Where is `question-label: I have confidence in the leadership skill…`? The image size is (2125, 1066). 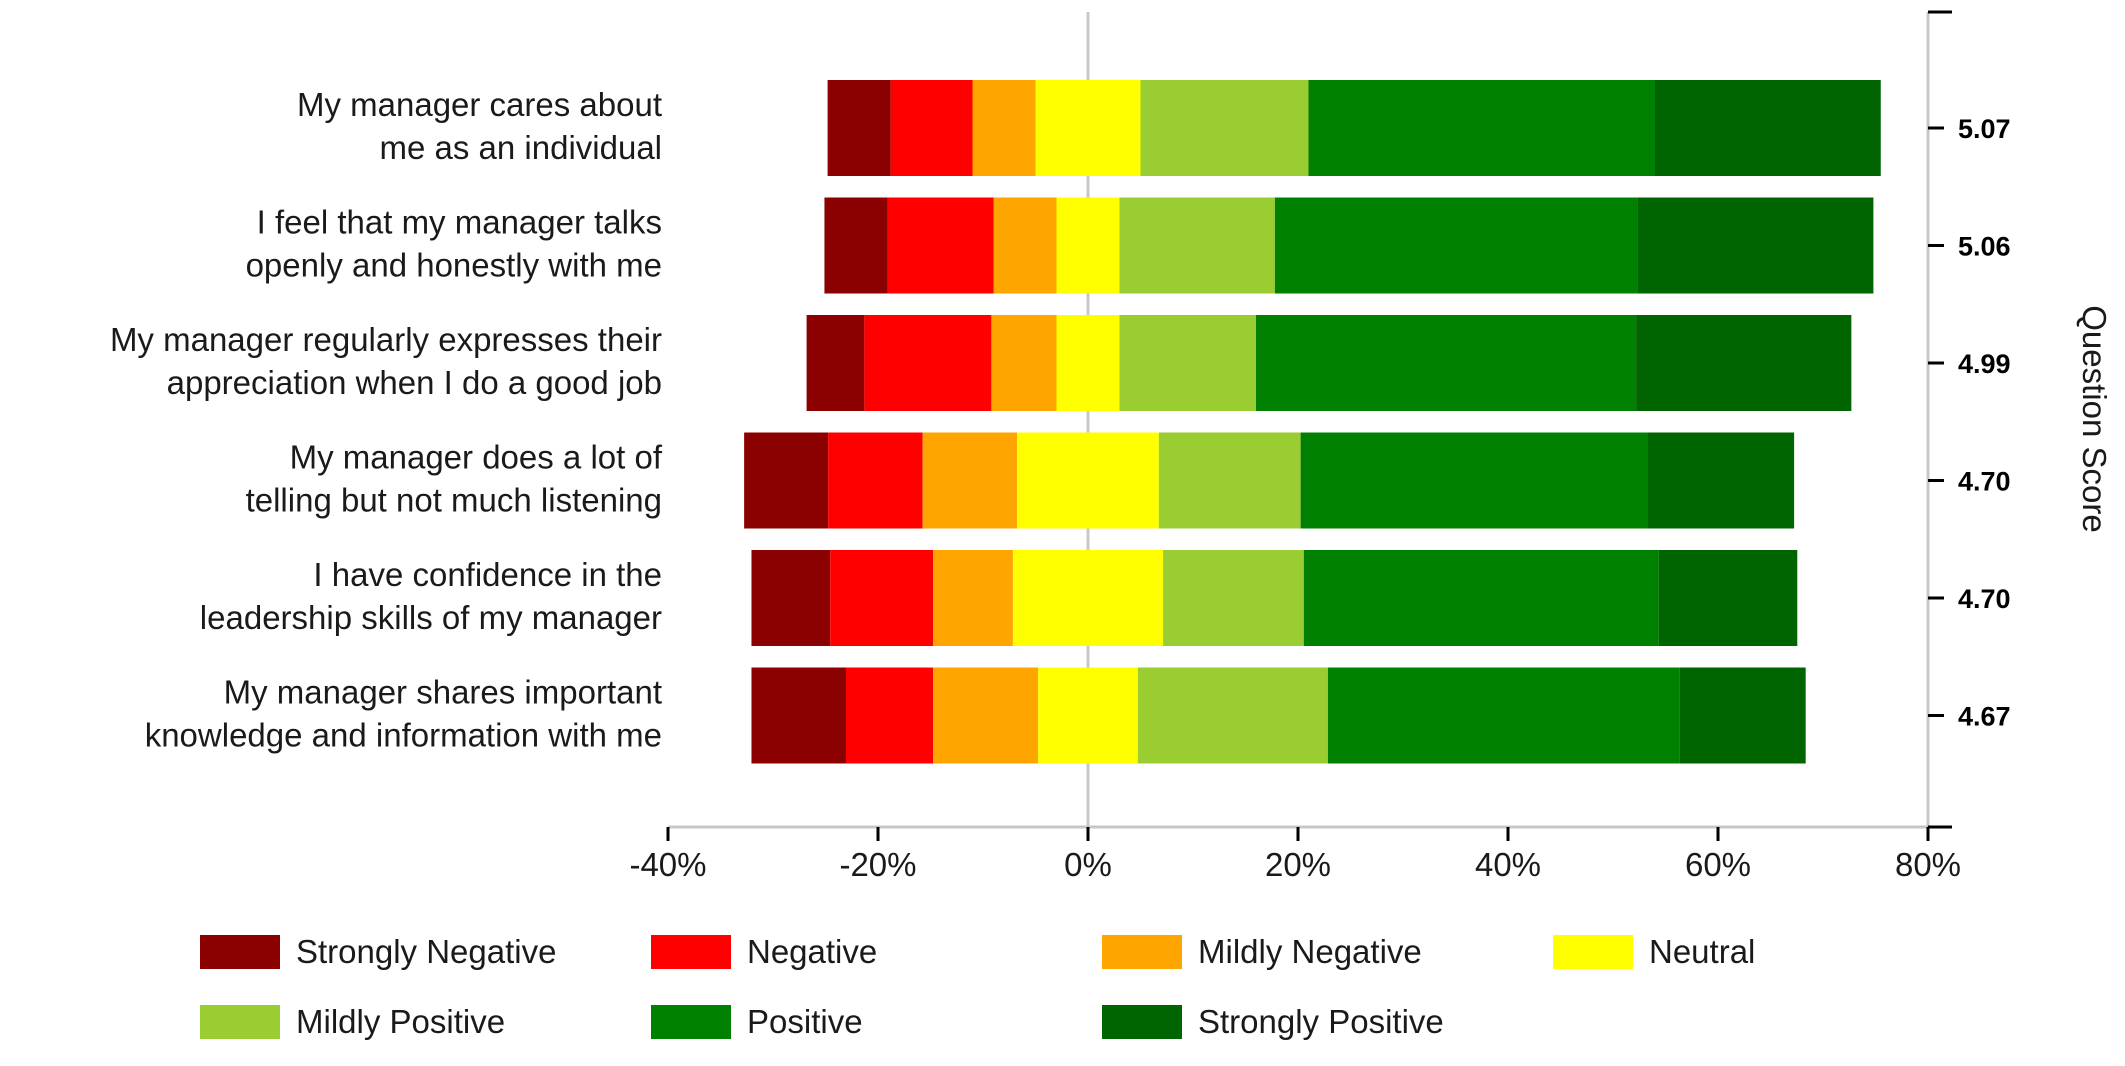 question-label: I have confidence in the leadership skill… is located at coordinates (431, 596).